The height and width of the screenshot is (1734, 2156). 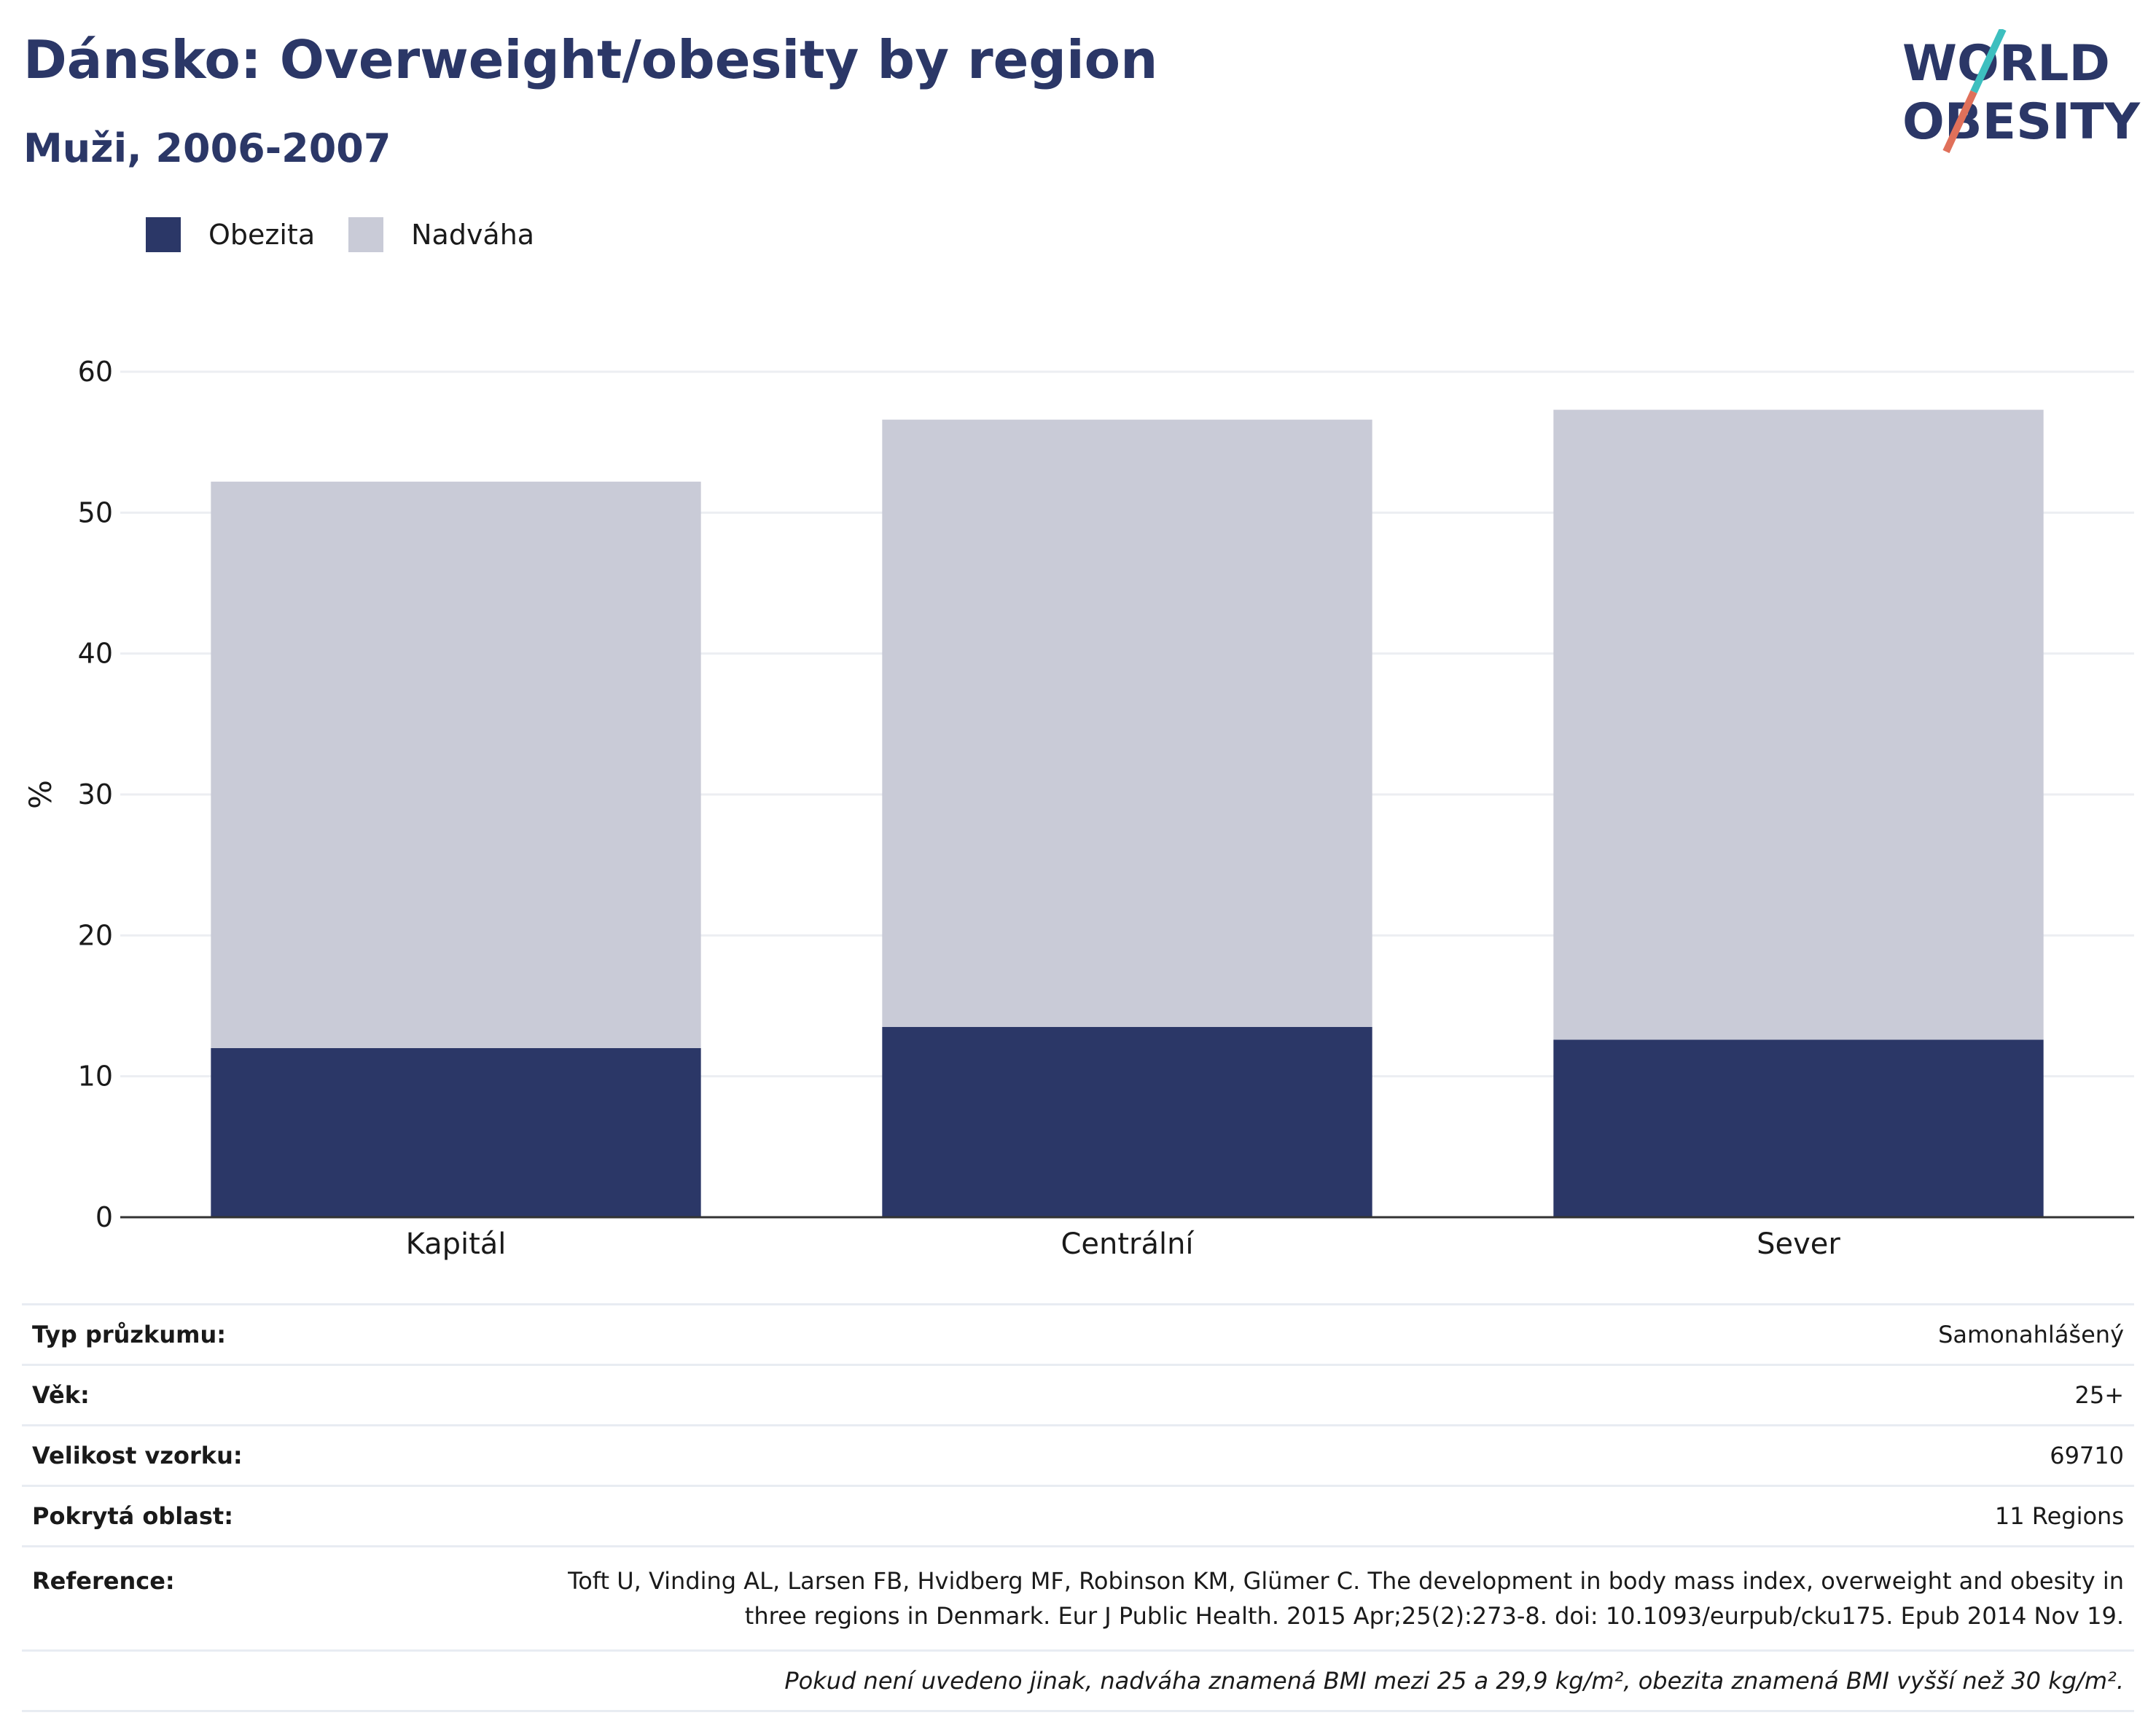 I want to click on info-row-age: Věk: 25+, so click(x=1078, y=1395).